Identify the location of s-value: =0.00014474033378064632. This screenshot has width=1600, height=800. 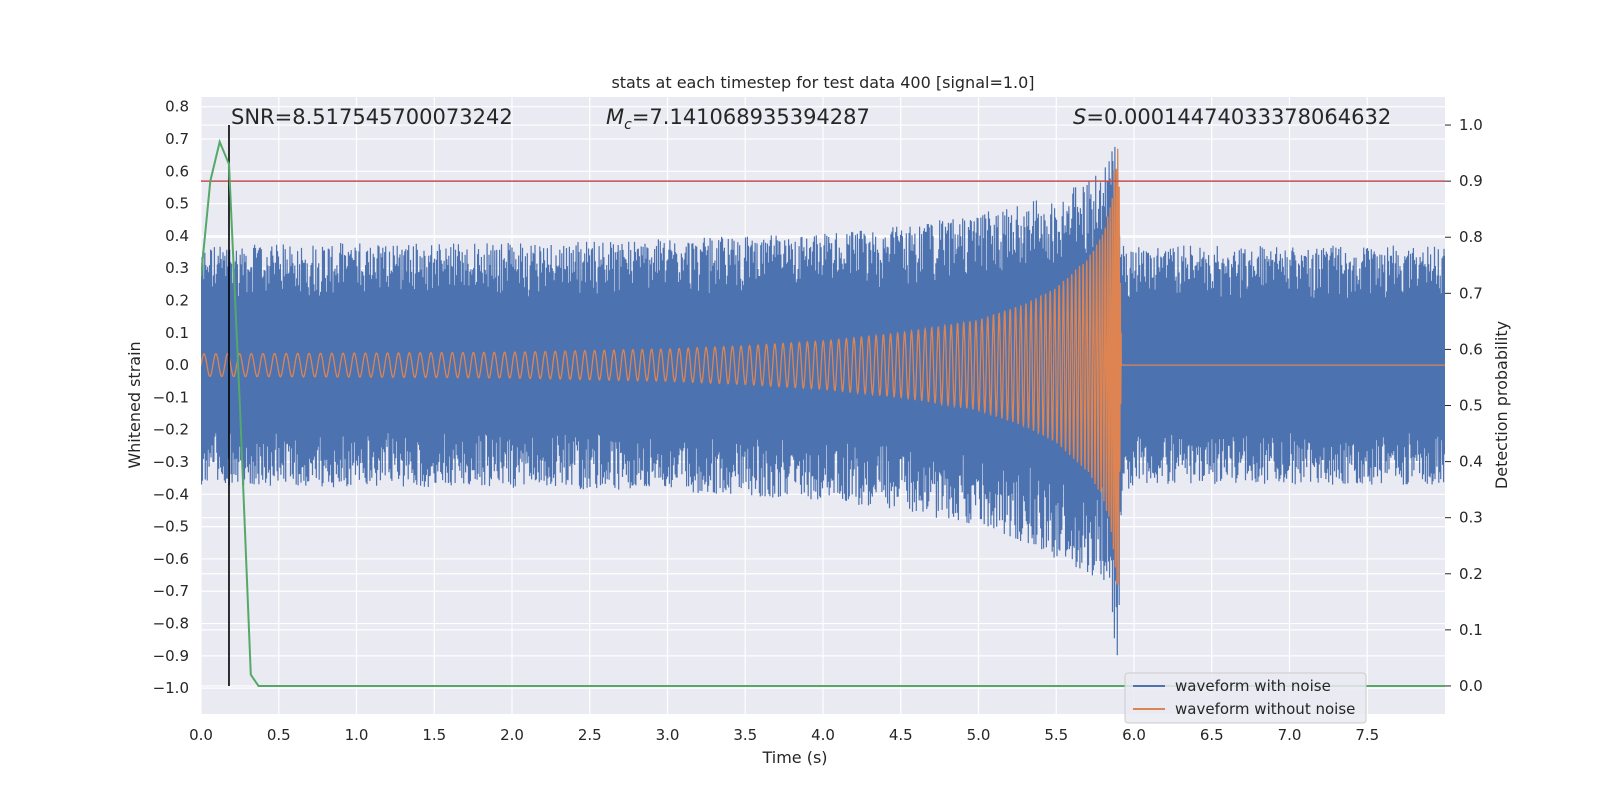
(1238, 117).